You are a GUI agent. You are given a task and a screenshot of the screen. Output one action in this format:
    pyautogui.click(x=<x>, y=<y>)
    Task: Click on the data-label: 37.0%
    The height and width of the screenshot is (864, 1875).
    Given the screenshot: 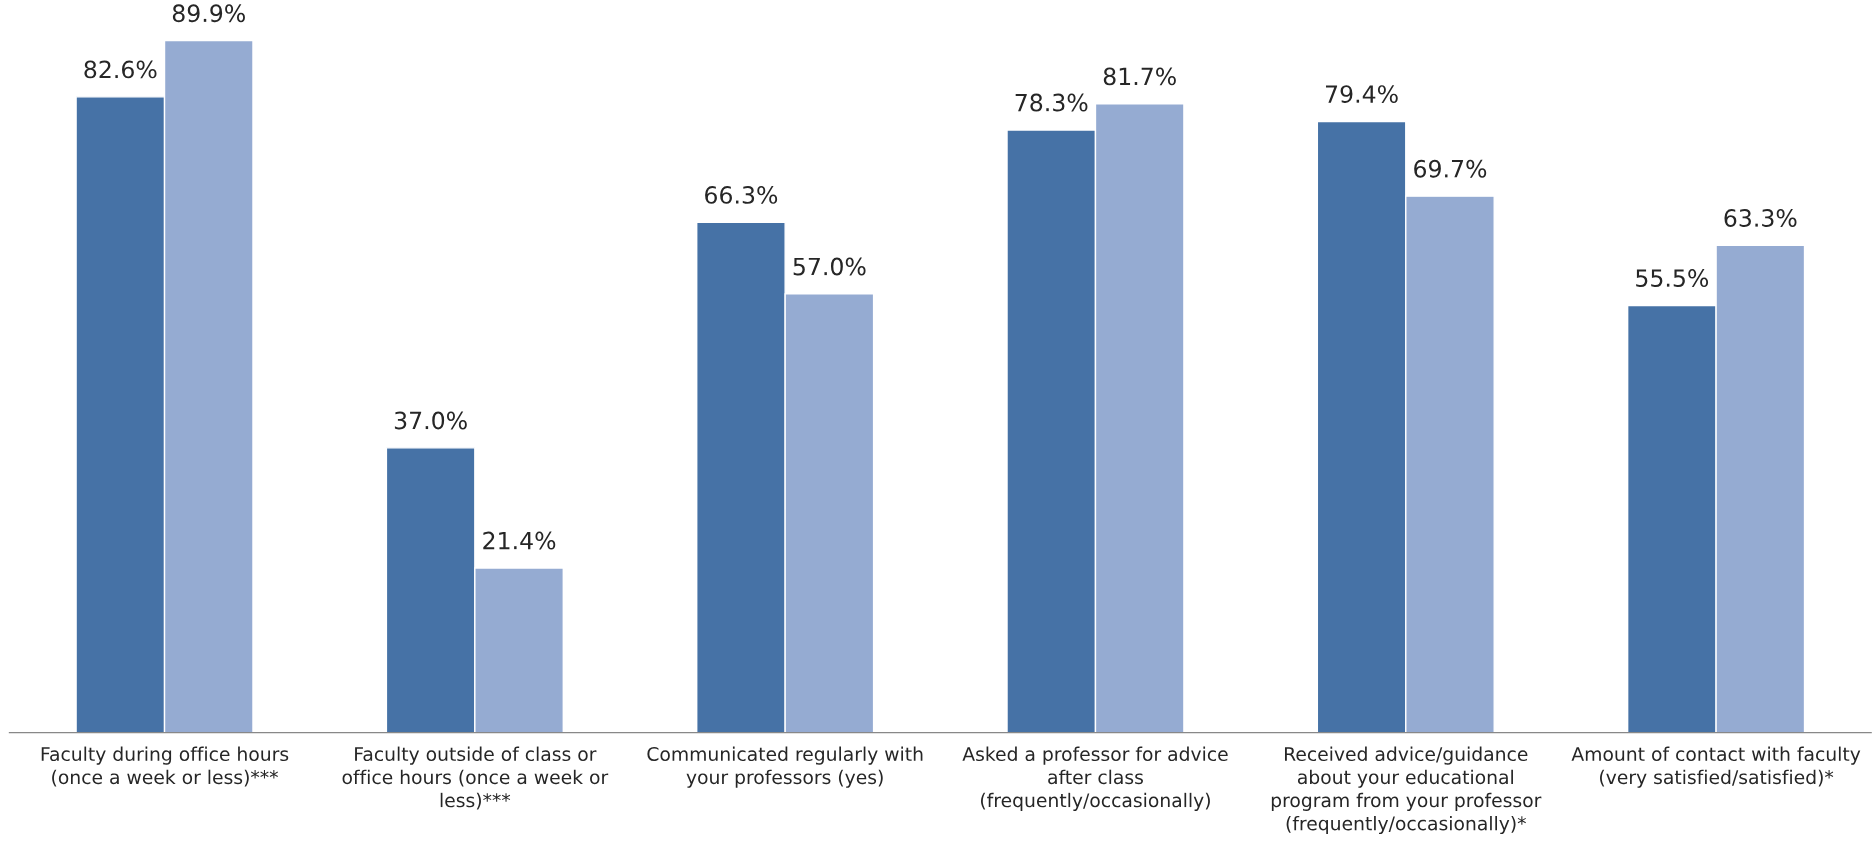 What is the action you would take?
    pyautogui.click(x=430, y=420)
    